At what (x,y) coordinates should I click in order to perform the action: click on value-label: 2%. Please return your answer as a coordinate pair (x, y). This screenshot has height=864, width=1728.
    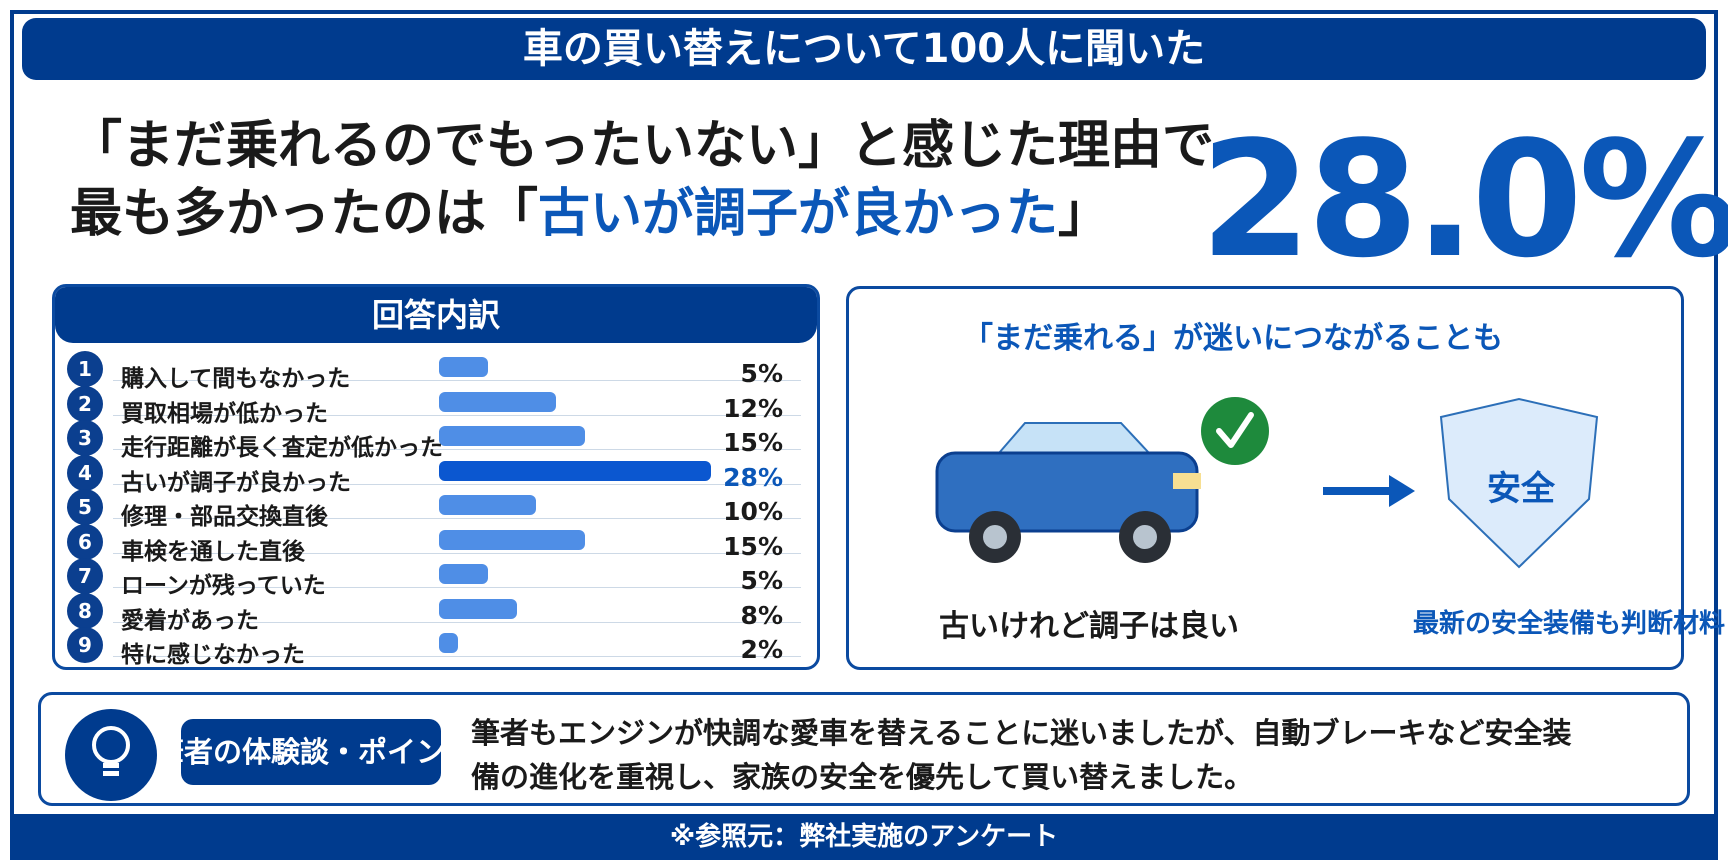
    Looking at the image, I should click on (761, 649).